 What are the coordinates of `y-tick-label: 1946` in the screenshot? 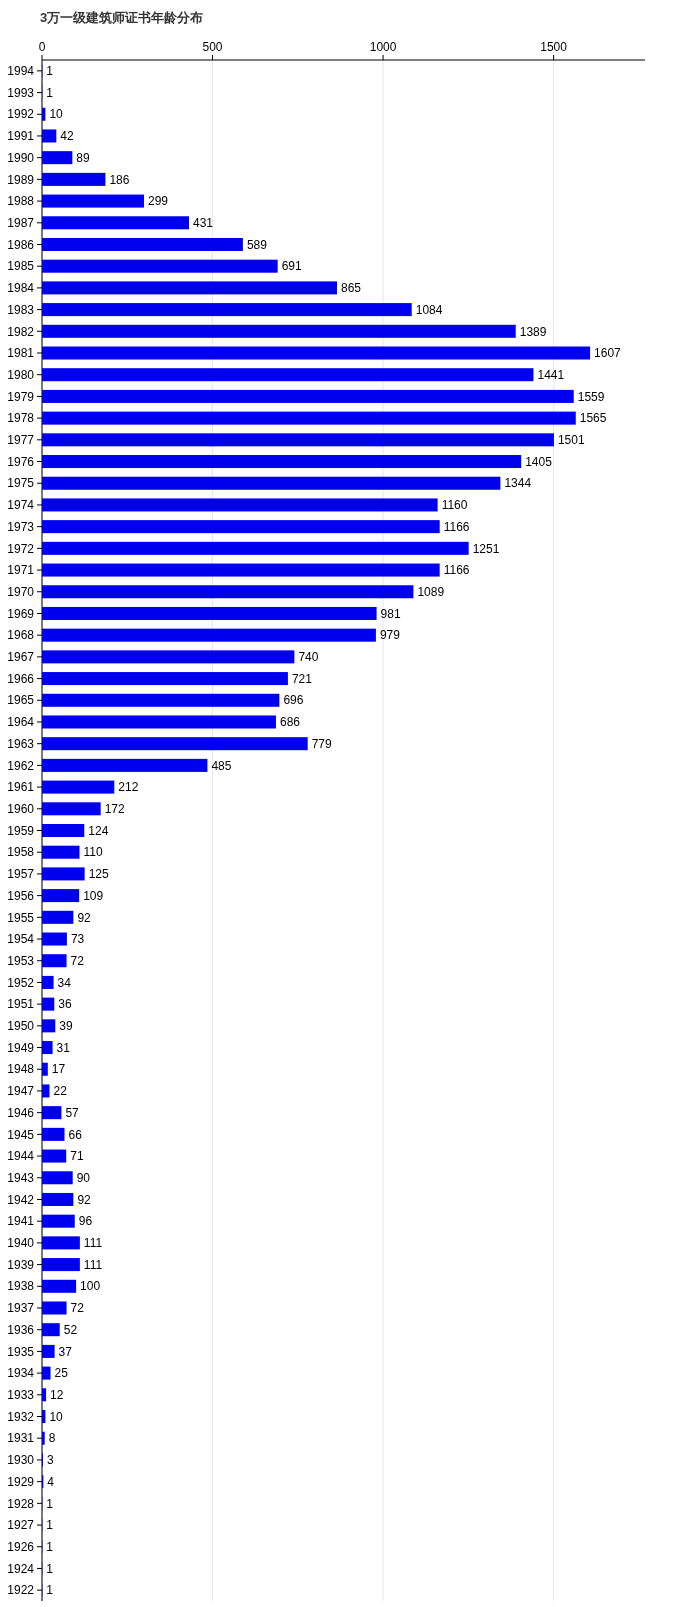 It's located at (21, 1112).